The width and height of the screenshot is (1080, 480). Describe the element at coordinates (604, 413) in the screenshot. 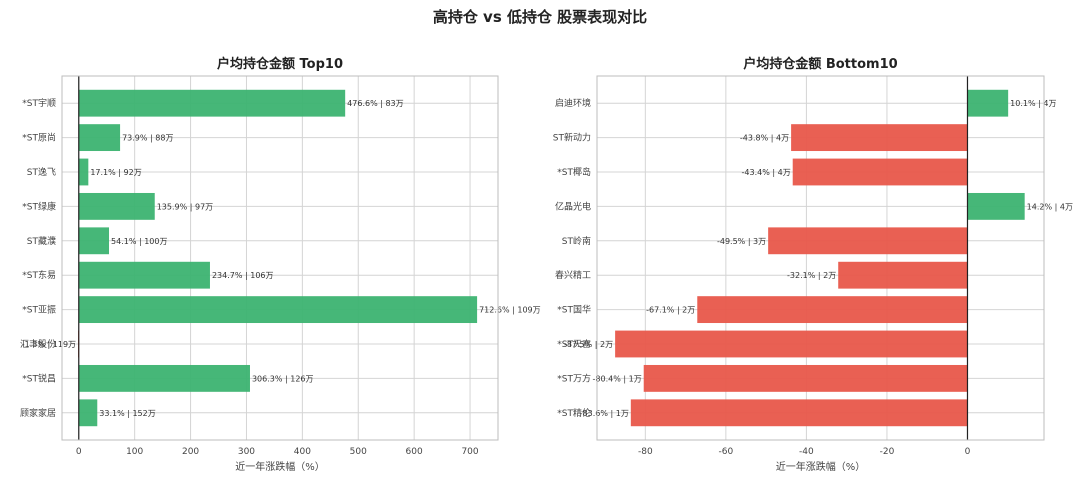

I see `data-label: -83.6% | 1万` at that location.